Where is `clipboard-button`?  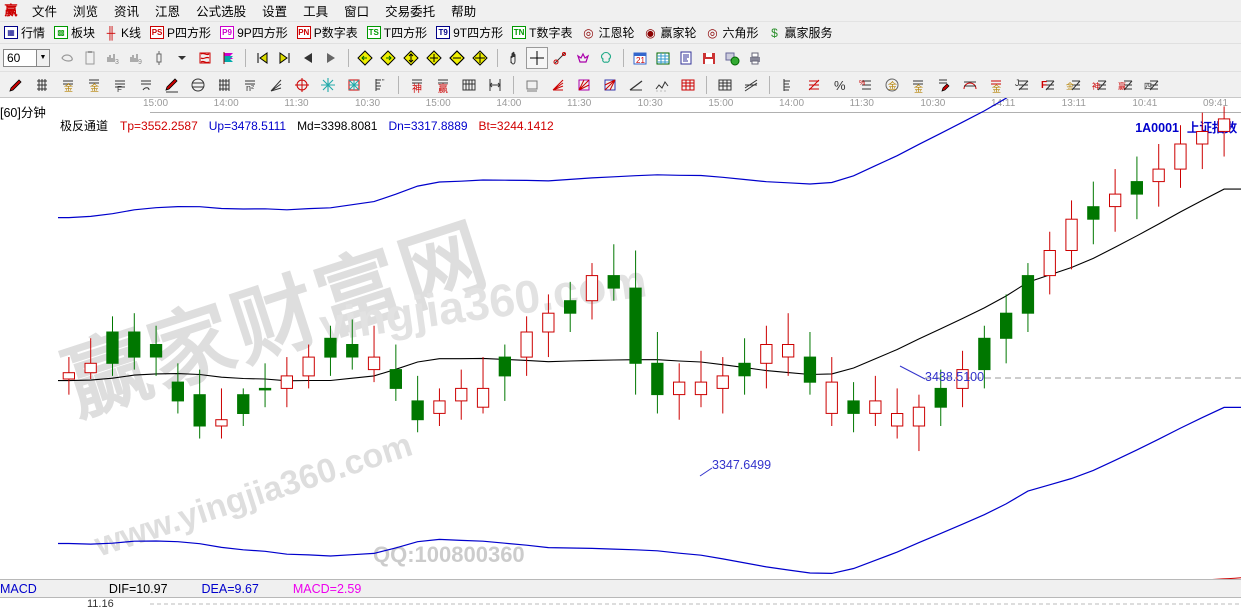 clipboard-button is located at coordinates (90, 58).